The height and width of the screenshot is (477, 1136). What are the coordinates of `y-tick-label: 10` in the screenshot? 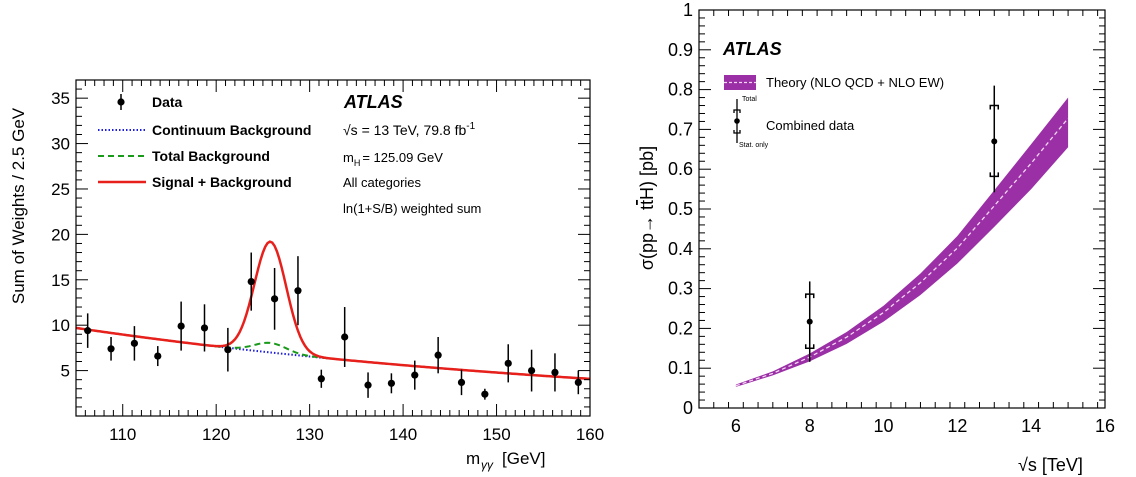 It's located at (60, 325).